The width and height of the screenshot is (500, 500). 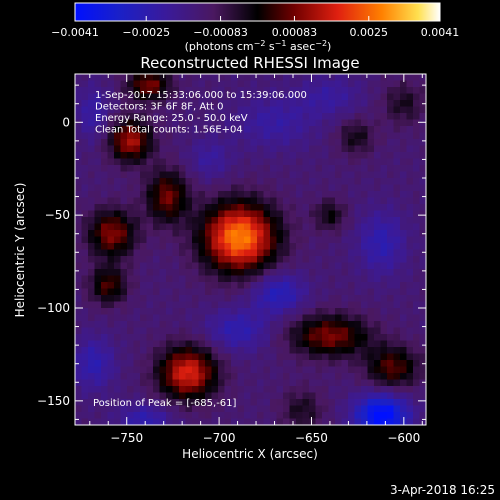 What do you see at coordinates (20, 250) in the screenshot?
I see `y-axis-label: Heliocentric Y (arcsec)` at bounding box center [20, 250].